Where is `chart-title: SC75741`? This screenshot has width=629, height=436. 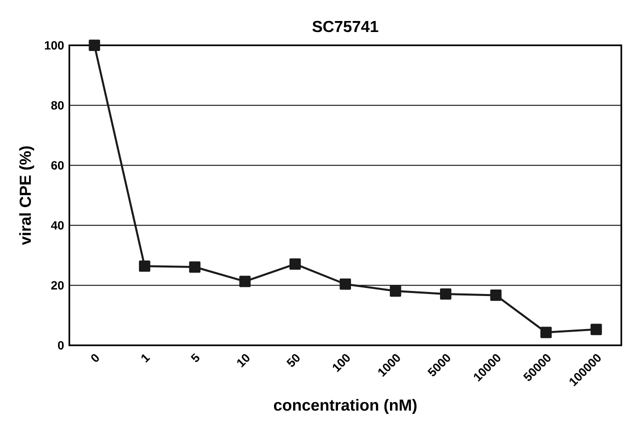 chart-title: SC75741 is located at coordinates (345, 26).